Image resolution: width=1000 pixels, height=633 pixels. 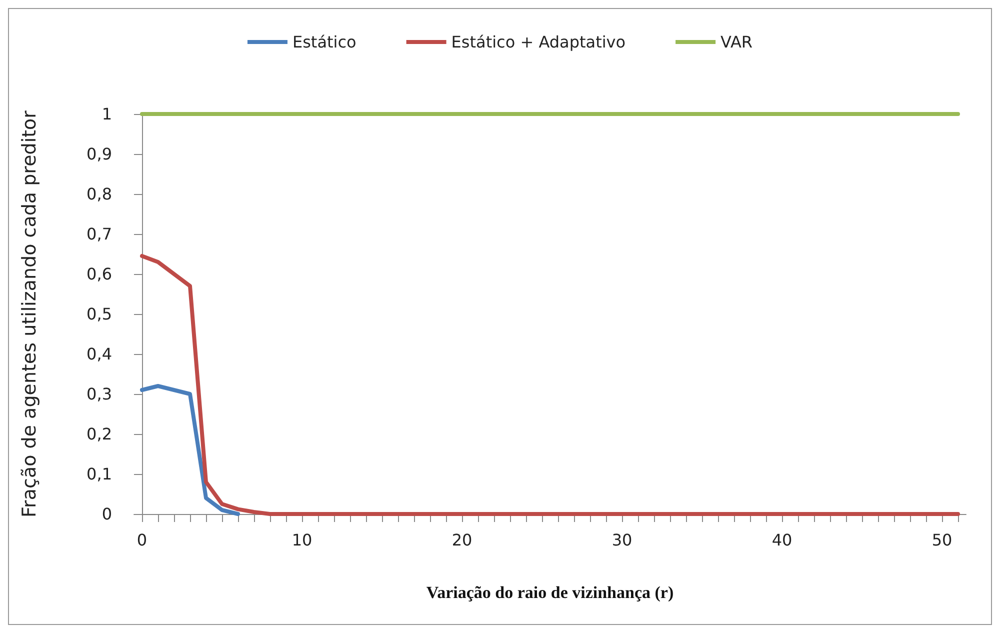 I want to click on x-tick-label: 0, so click(x=142, y=540).